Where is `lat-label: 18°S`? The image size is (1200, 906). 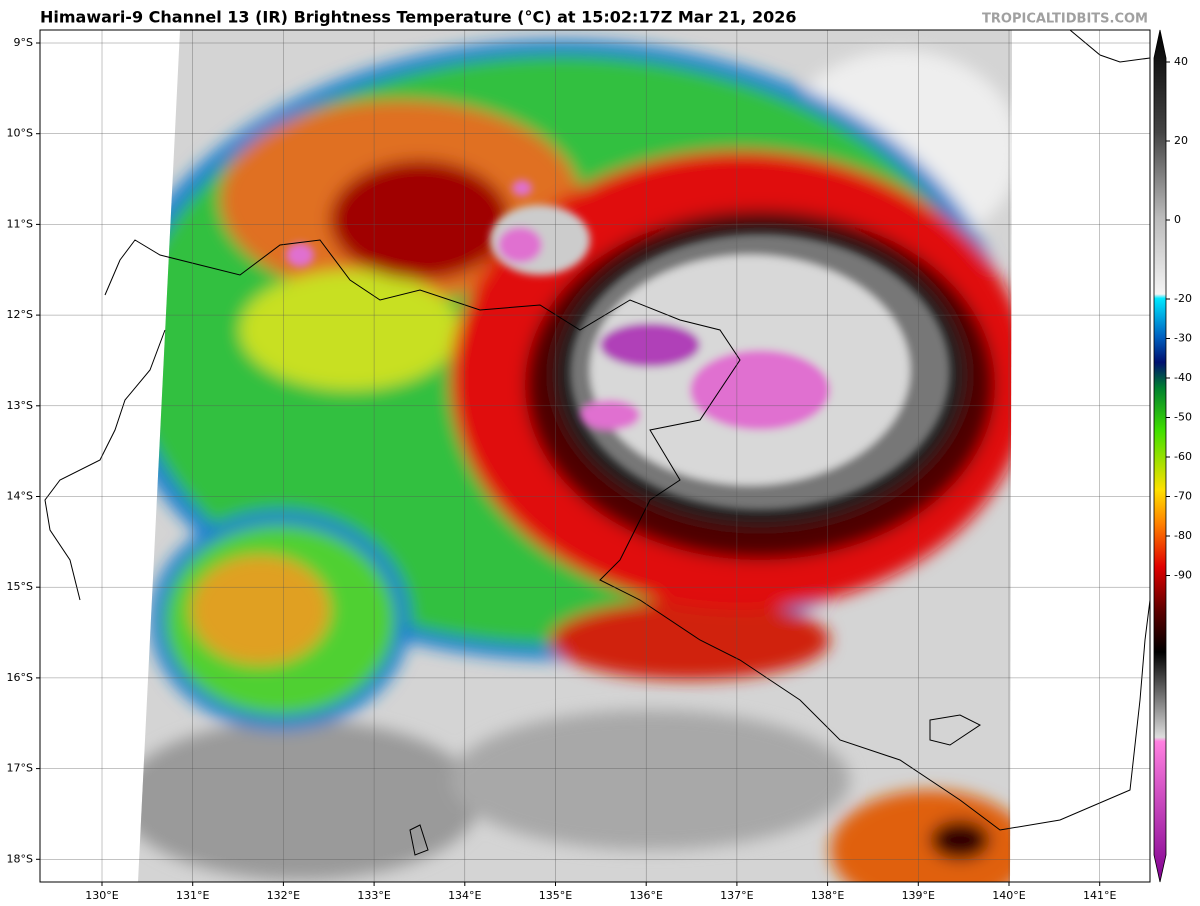
lat-label: 18°S is located at coordinates (20, 858).